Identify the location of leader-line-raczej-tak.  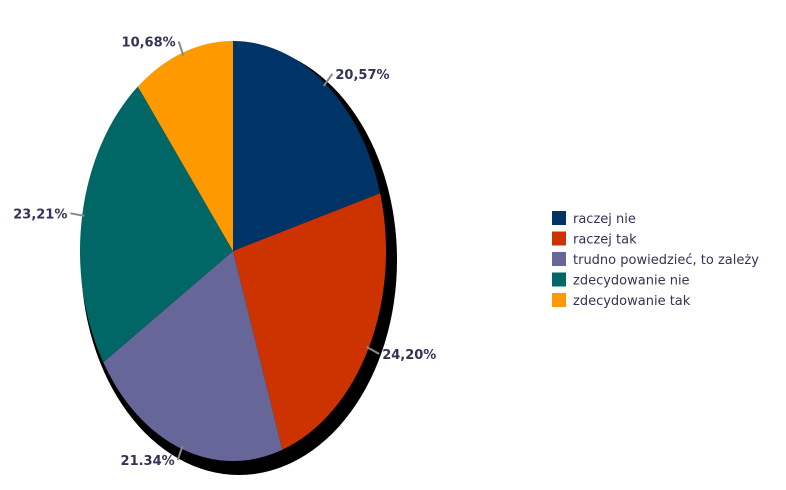
(373, 350).